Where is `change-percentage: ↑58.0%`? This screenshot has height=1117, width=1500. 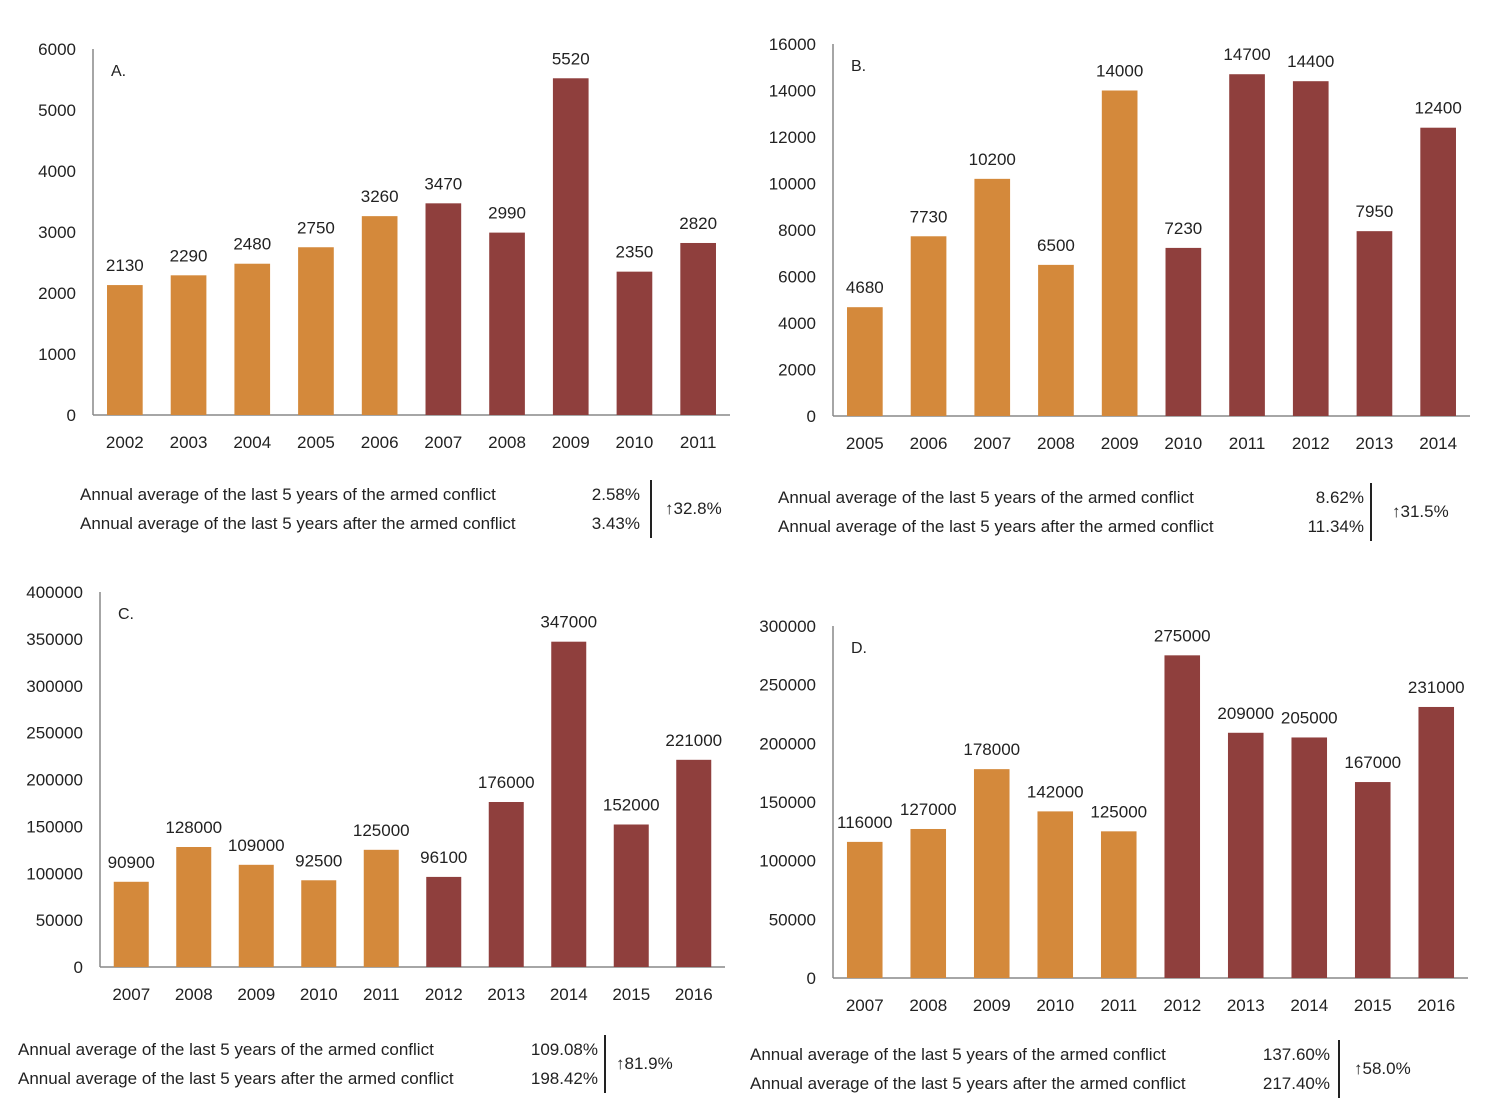 change-percentage: ↑58.0% is located at coordinates (1382, 1068).